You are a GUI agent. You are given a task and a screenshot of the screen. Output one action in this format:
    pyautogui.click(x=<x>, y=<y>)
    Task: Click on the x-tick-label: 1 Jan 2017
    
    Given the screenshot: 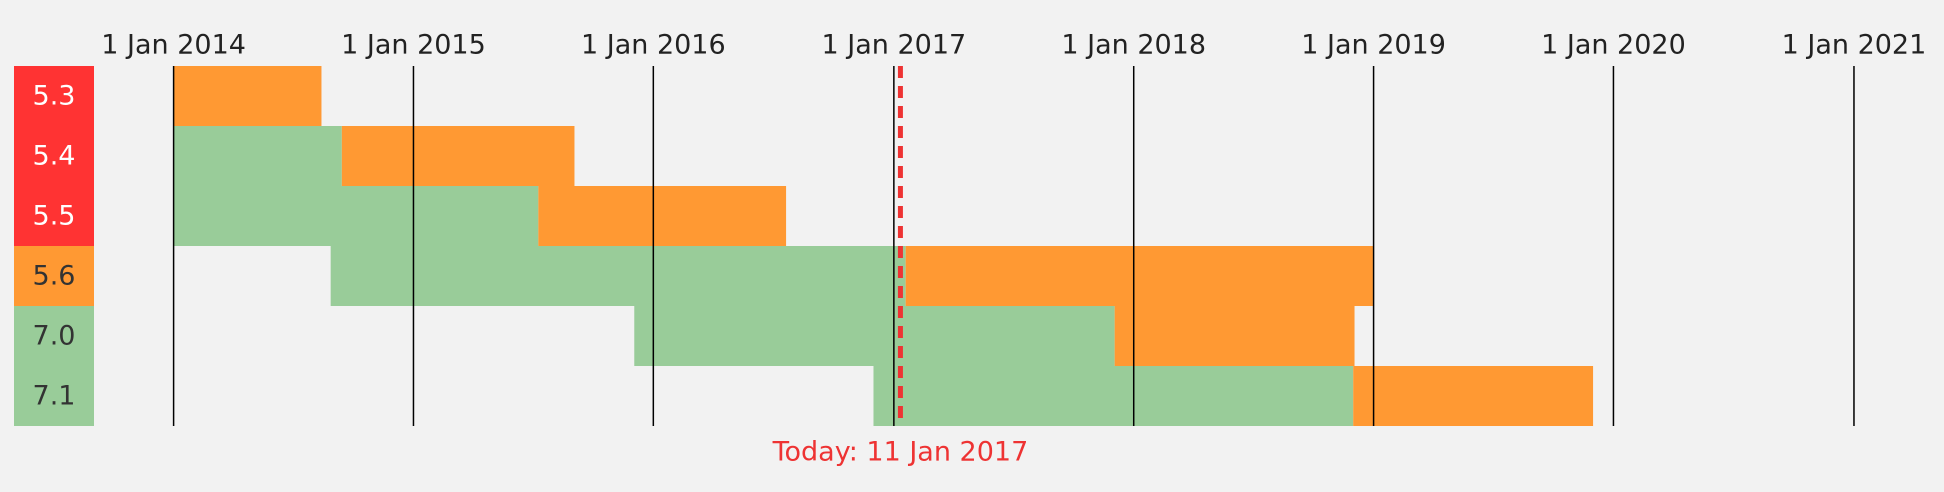 What is the action you would take?
    pyautogui.click(x=894, y=45)
    